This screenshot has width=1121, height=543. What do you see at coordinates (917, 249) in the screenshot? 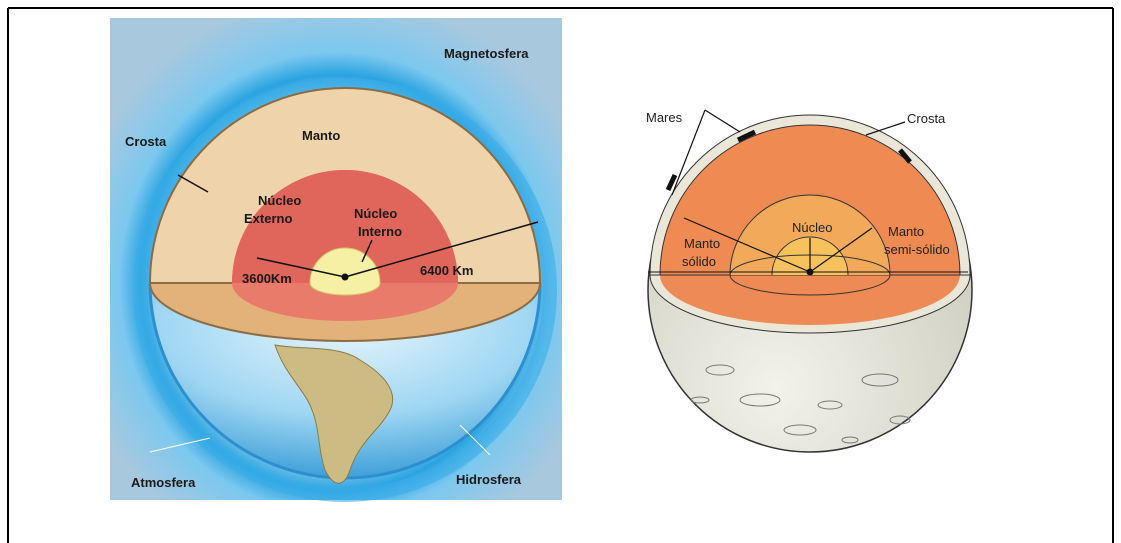
I see `line: semi-sólido` at bounding box center [917, 249].